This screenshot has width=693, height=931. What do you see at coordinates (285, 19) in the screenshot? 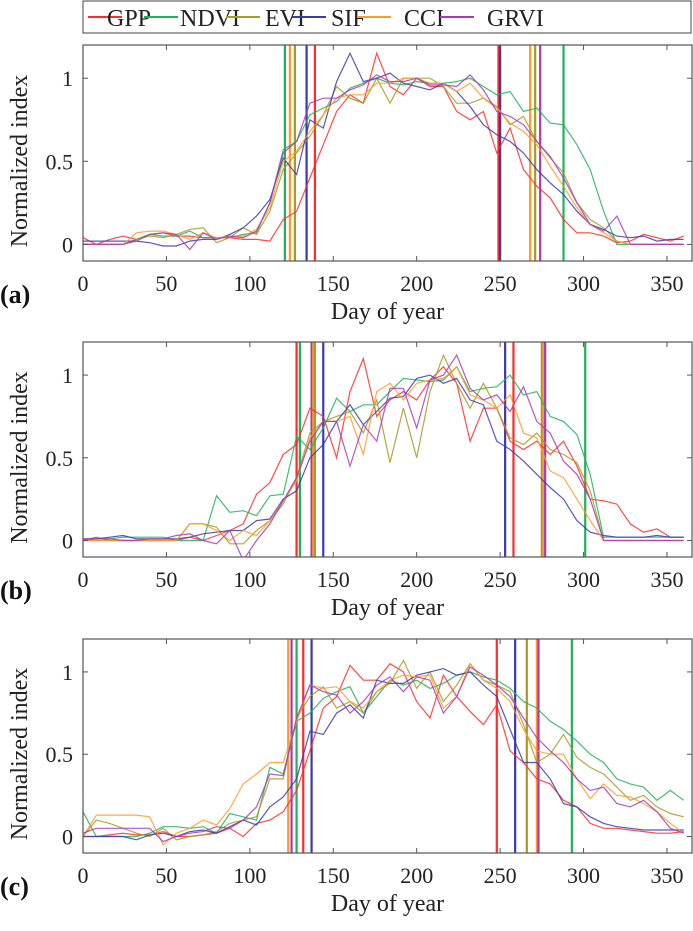
I see `legend-label: EVI` at bounding box center [285, 19].